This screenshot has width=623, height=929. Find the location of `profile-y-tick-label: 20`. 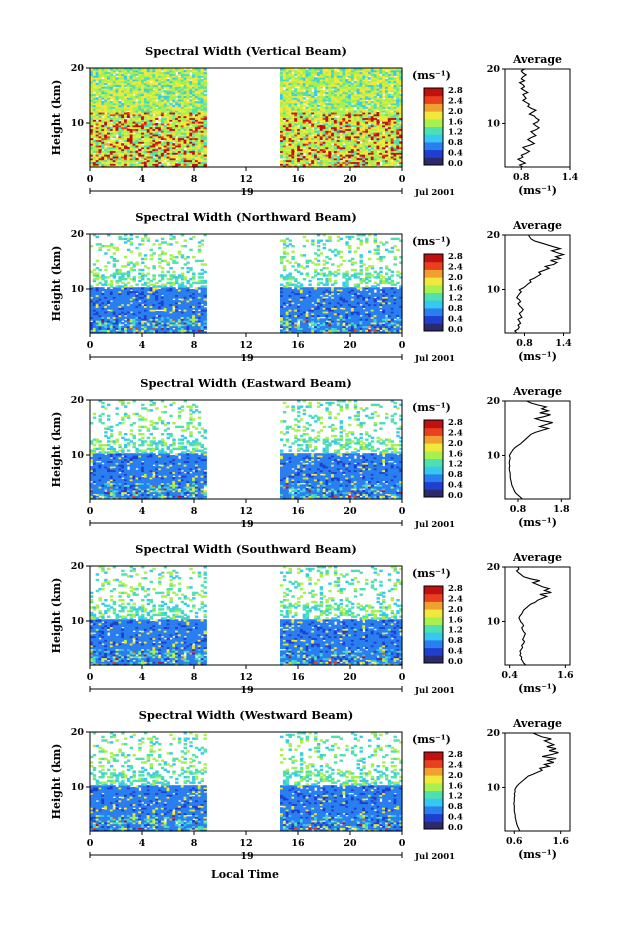

profile-y-tick-label: 20 is located at coordinates (494, 567).